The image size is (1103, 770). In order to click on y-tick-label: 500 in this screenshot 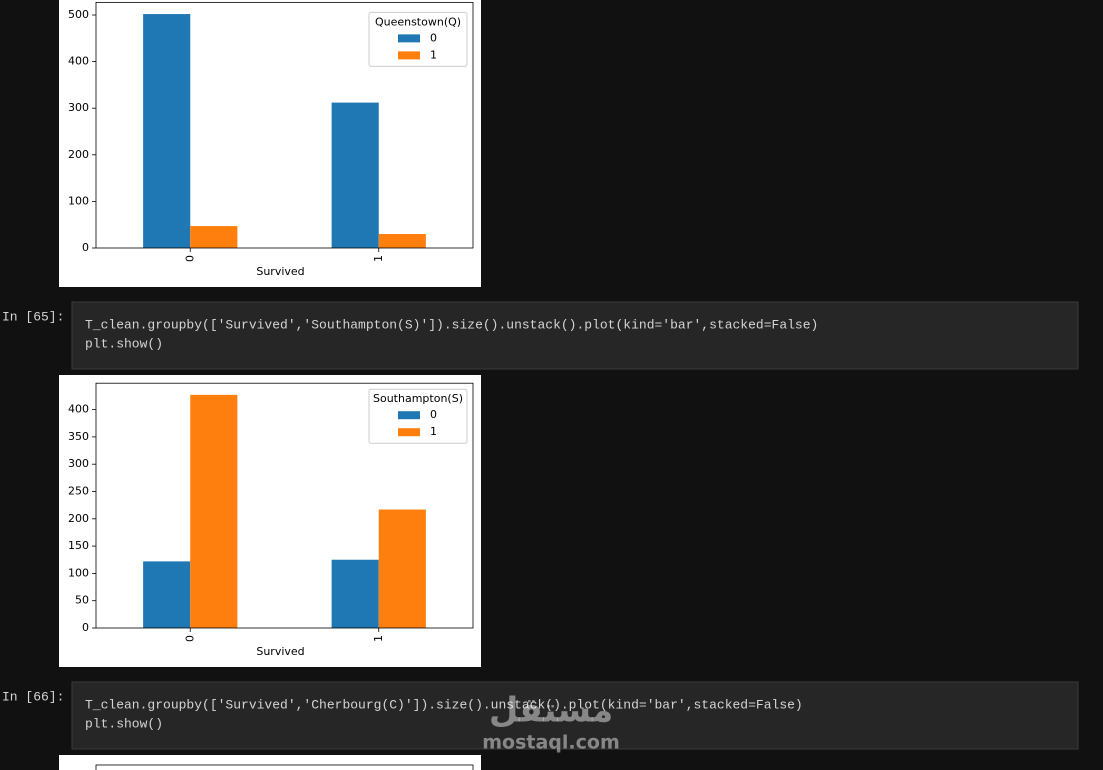, I will do `click(78, 14)`.